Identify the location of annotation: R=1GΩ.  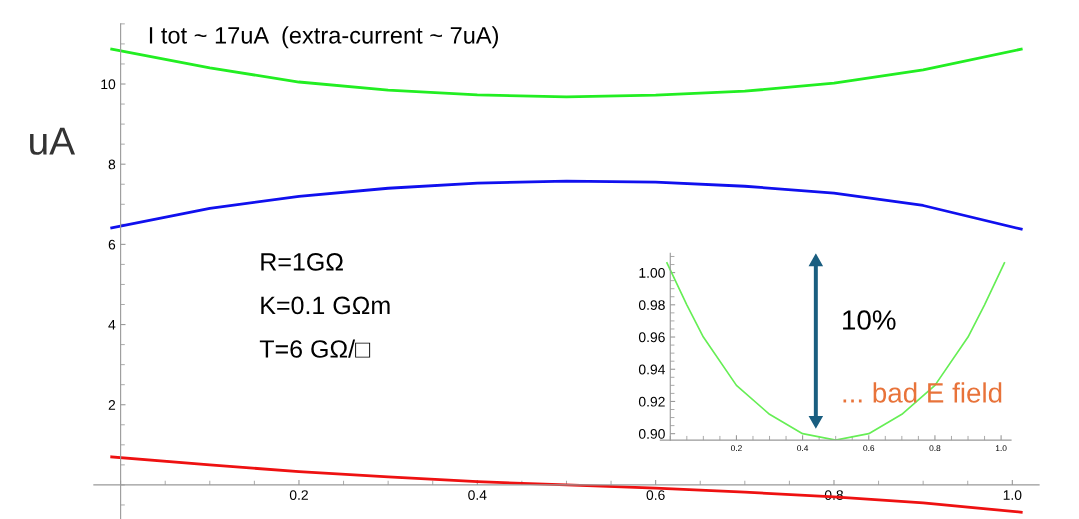
(302, 262).